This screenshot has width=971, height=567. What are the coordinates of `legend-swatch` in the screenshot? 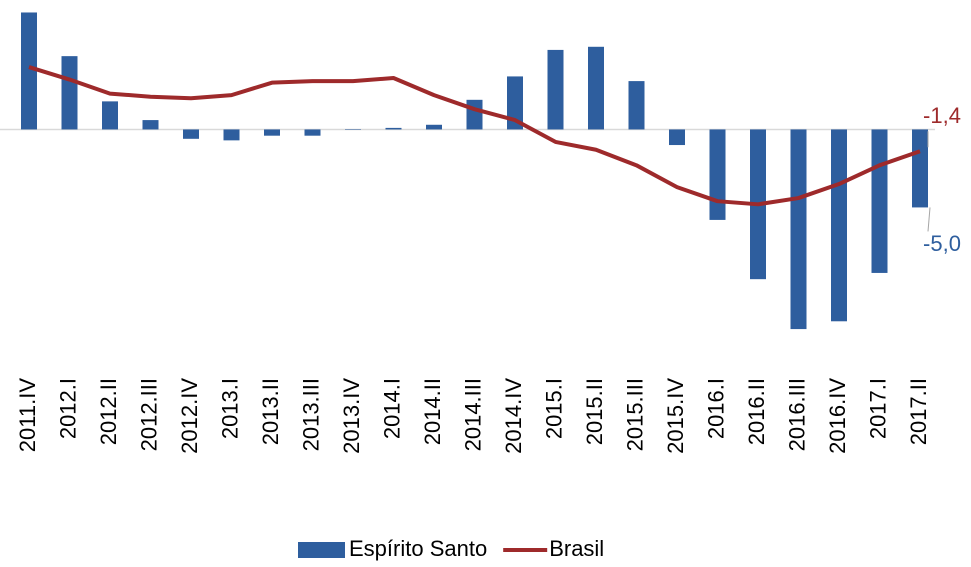 It's located at (321, 550).